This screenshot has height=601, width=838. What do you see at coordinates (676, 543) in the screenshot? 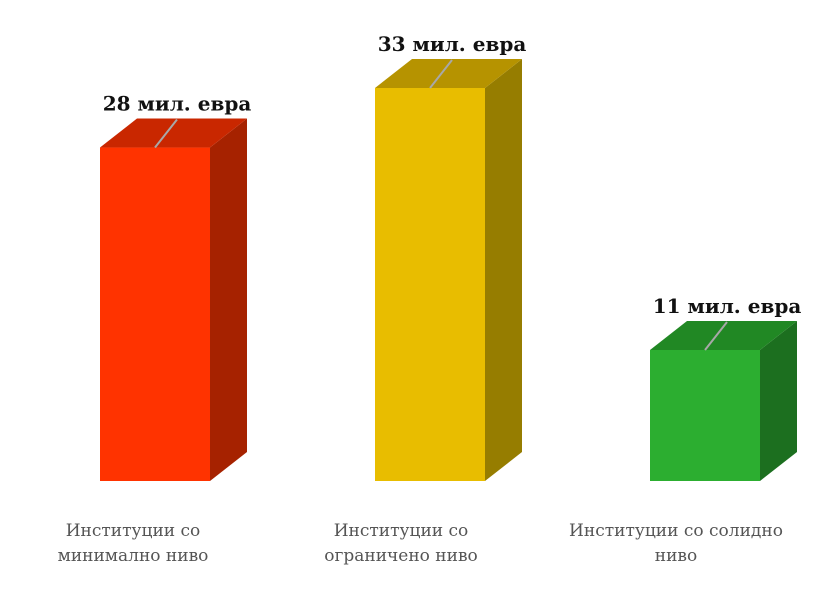
I see `category-label: Институции со солидно ниво` at bounding box center [676, 543].